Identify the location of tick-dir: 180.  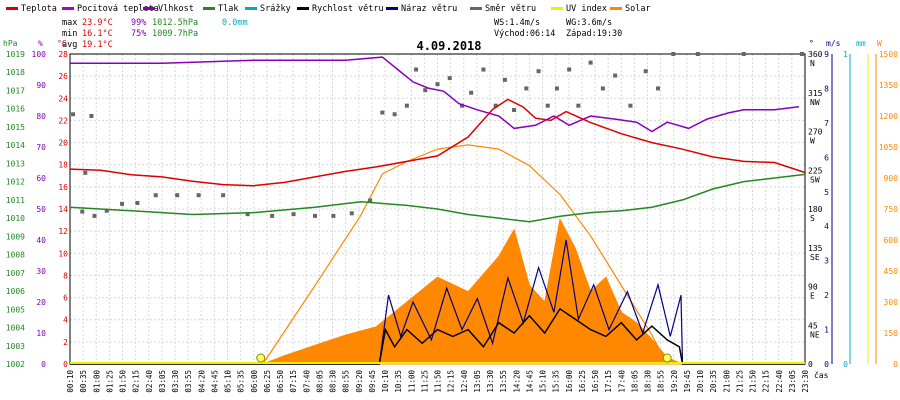
(815, 209).